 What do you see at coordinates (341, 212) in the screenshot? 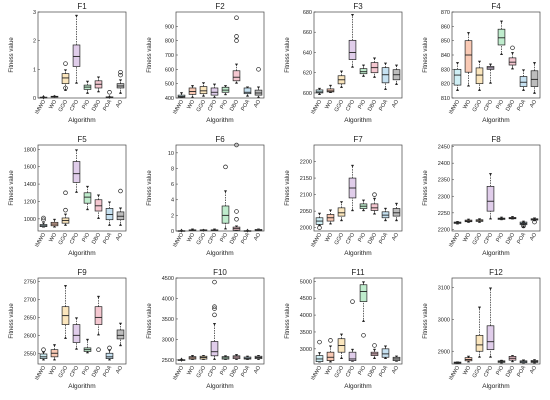
I see `box-ggo` at bounding box center [341, 212].